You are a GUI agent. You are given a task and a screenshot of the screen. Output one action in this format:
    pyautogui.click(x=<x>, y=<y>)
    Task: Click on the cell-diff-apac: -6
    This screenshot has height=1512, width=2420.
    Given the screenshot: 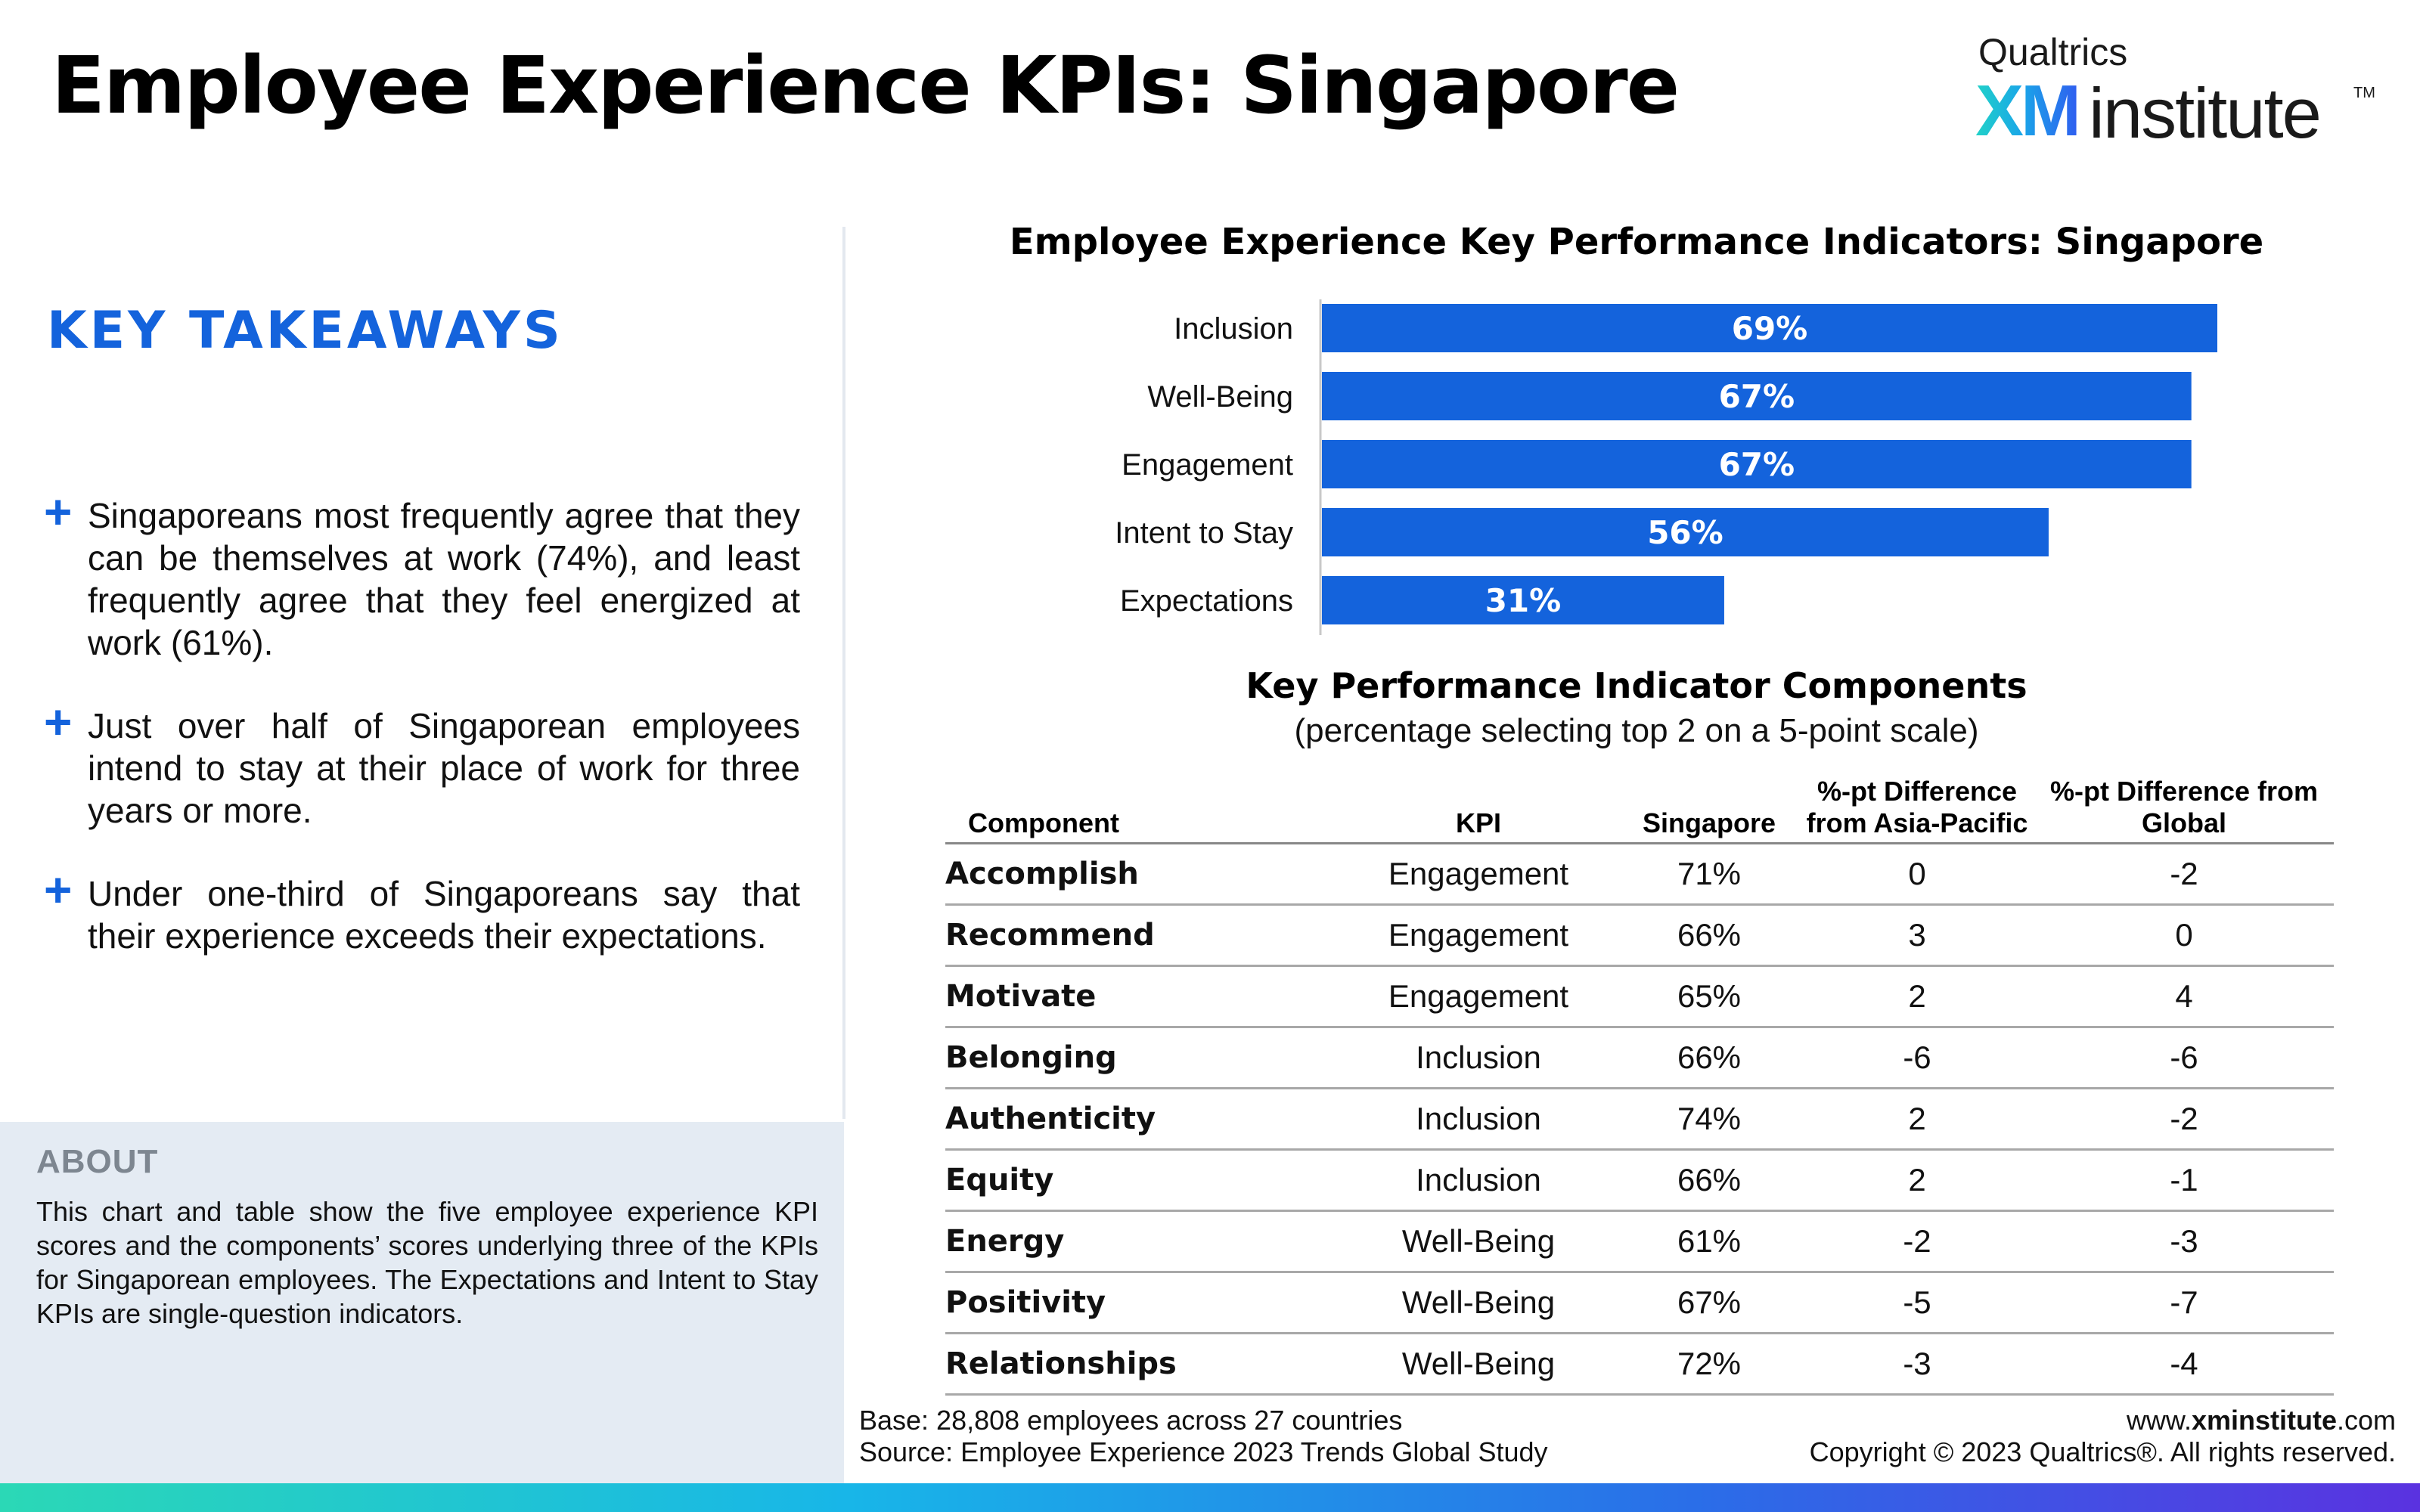 What is the action you would take?
    pyautogui.click(x=1917, y=1058)
    